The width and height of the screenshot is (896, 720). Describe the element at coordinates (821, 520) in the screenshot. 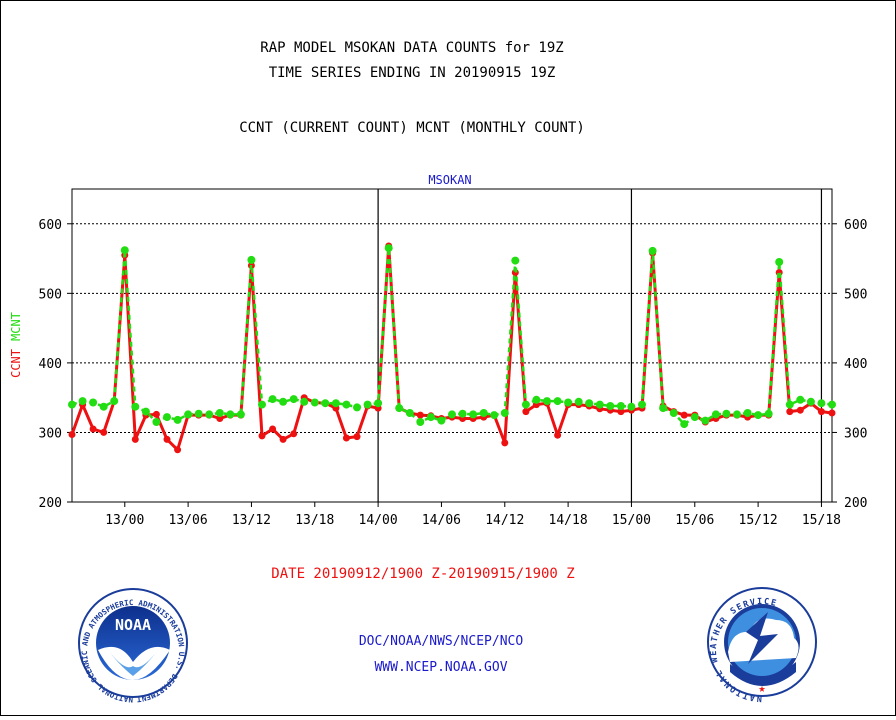

I see `x-tick-label-11: 15/18` at that location.